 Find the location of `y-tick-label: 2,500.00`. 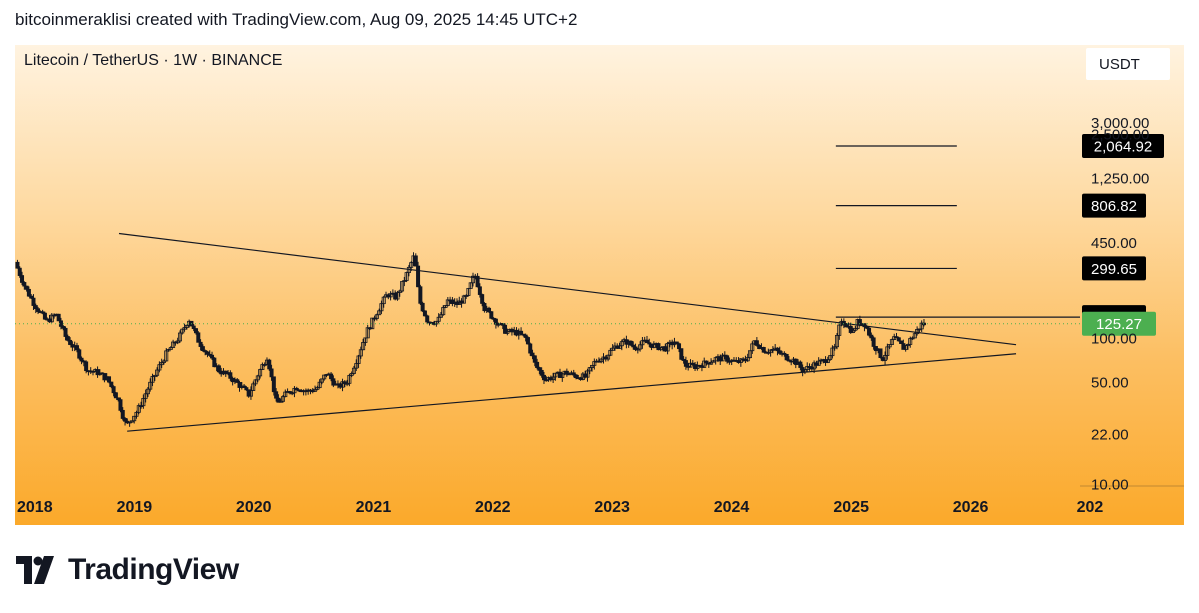

y-tick-label: 2,500.00 is located at coordinates (1120, 134).